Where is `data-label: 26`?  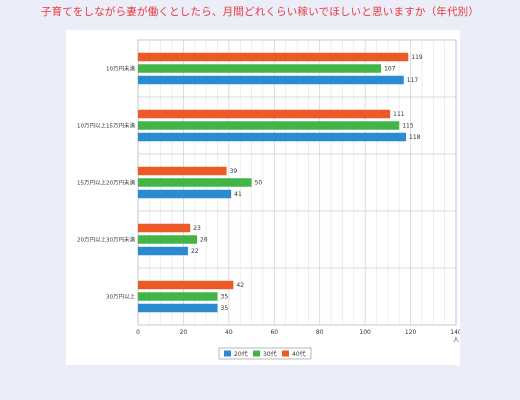
data-label: 26 is located at coordinates (204, 240).